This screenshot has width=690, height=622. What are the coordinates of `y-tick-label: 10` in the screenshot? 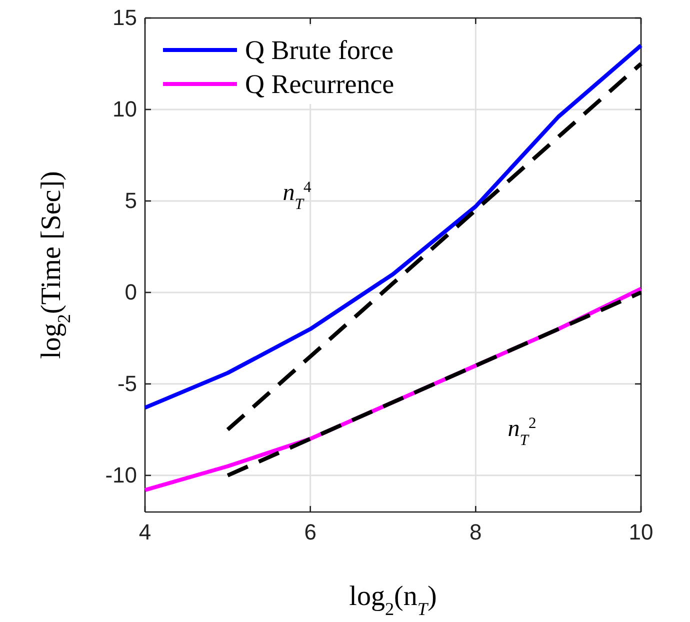 It's located at (124, 109).